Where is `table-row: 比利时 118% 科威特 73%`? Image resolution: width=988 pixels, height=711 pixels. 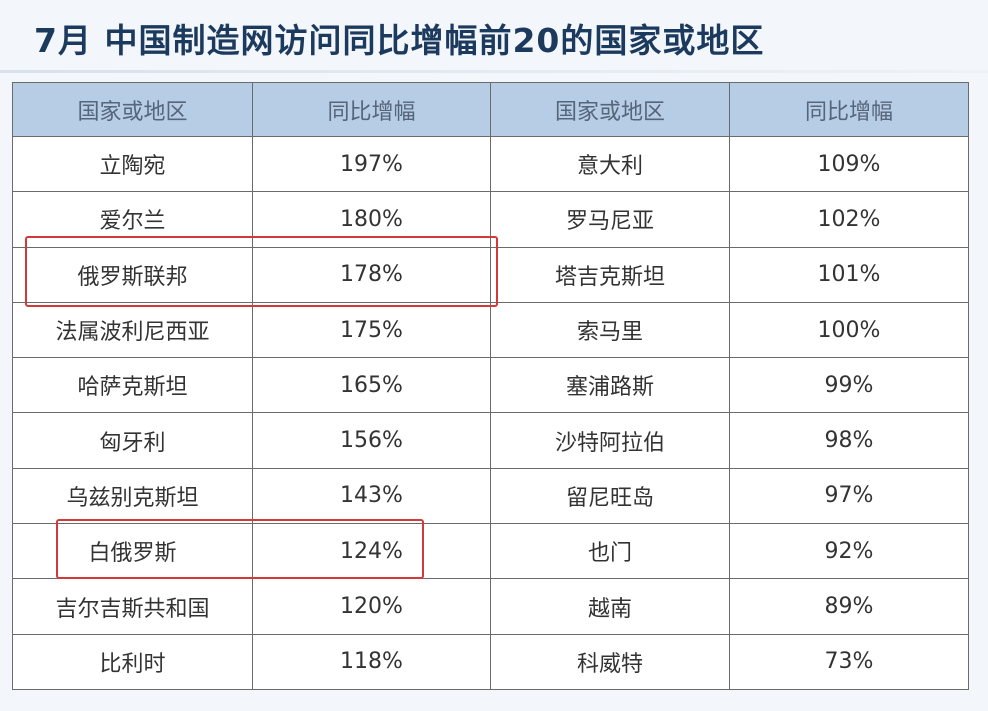 table-row: 比利时 118% 科威特 73% is located at coordinates (490, 662).